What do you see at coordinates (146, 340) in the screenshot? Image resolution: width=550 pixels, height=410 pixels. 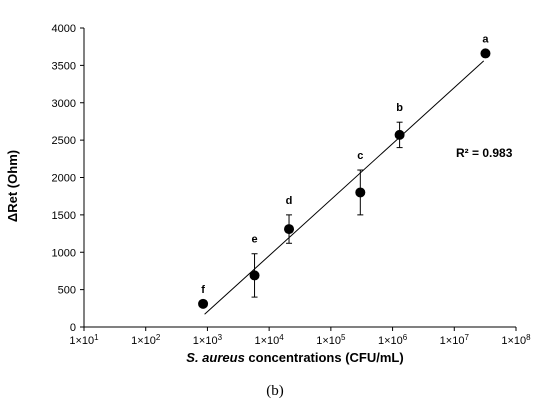 I see `x-tick-label: 1×10²` at bounding box center [146, 340].